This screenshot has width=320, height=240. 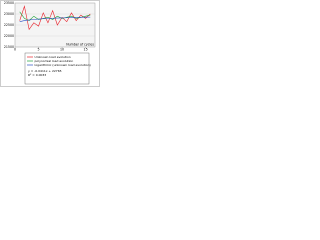 I want to click on y-tick-label: 21500, so click(x=9, y=47).